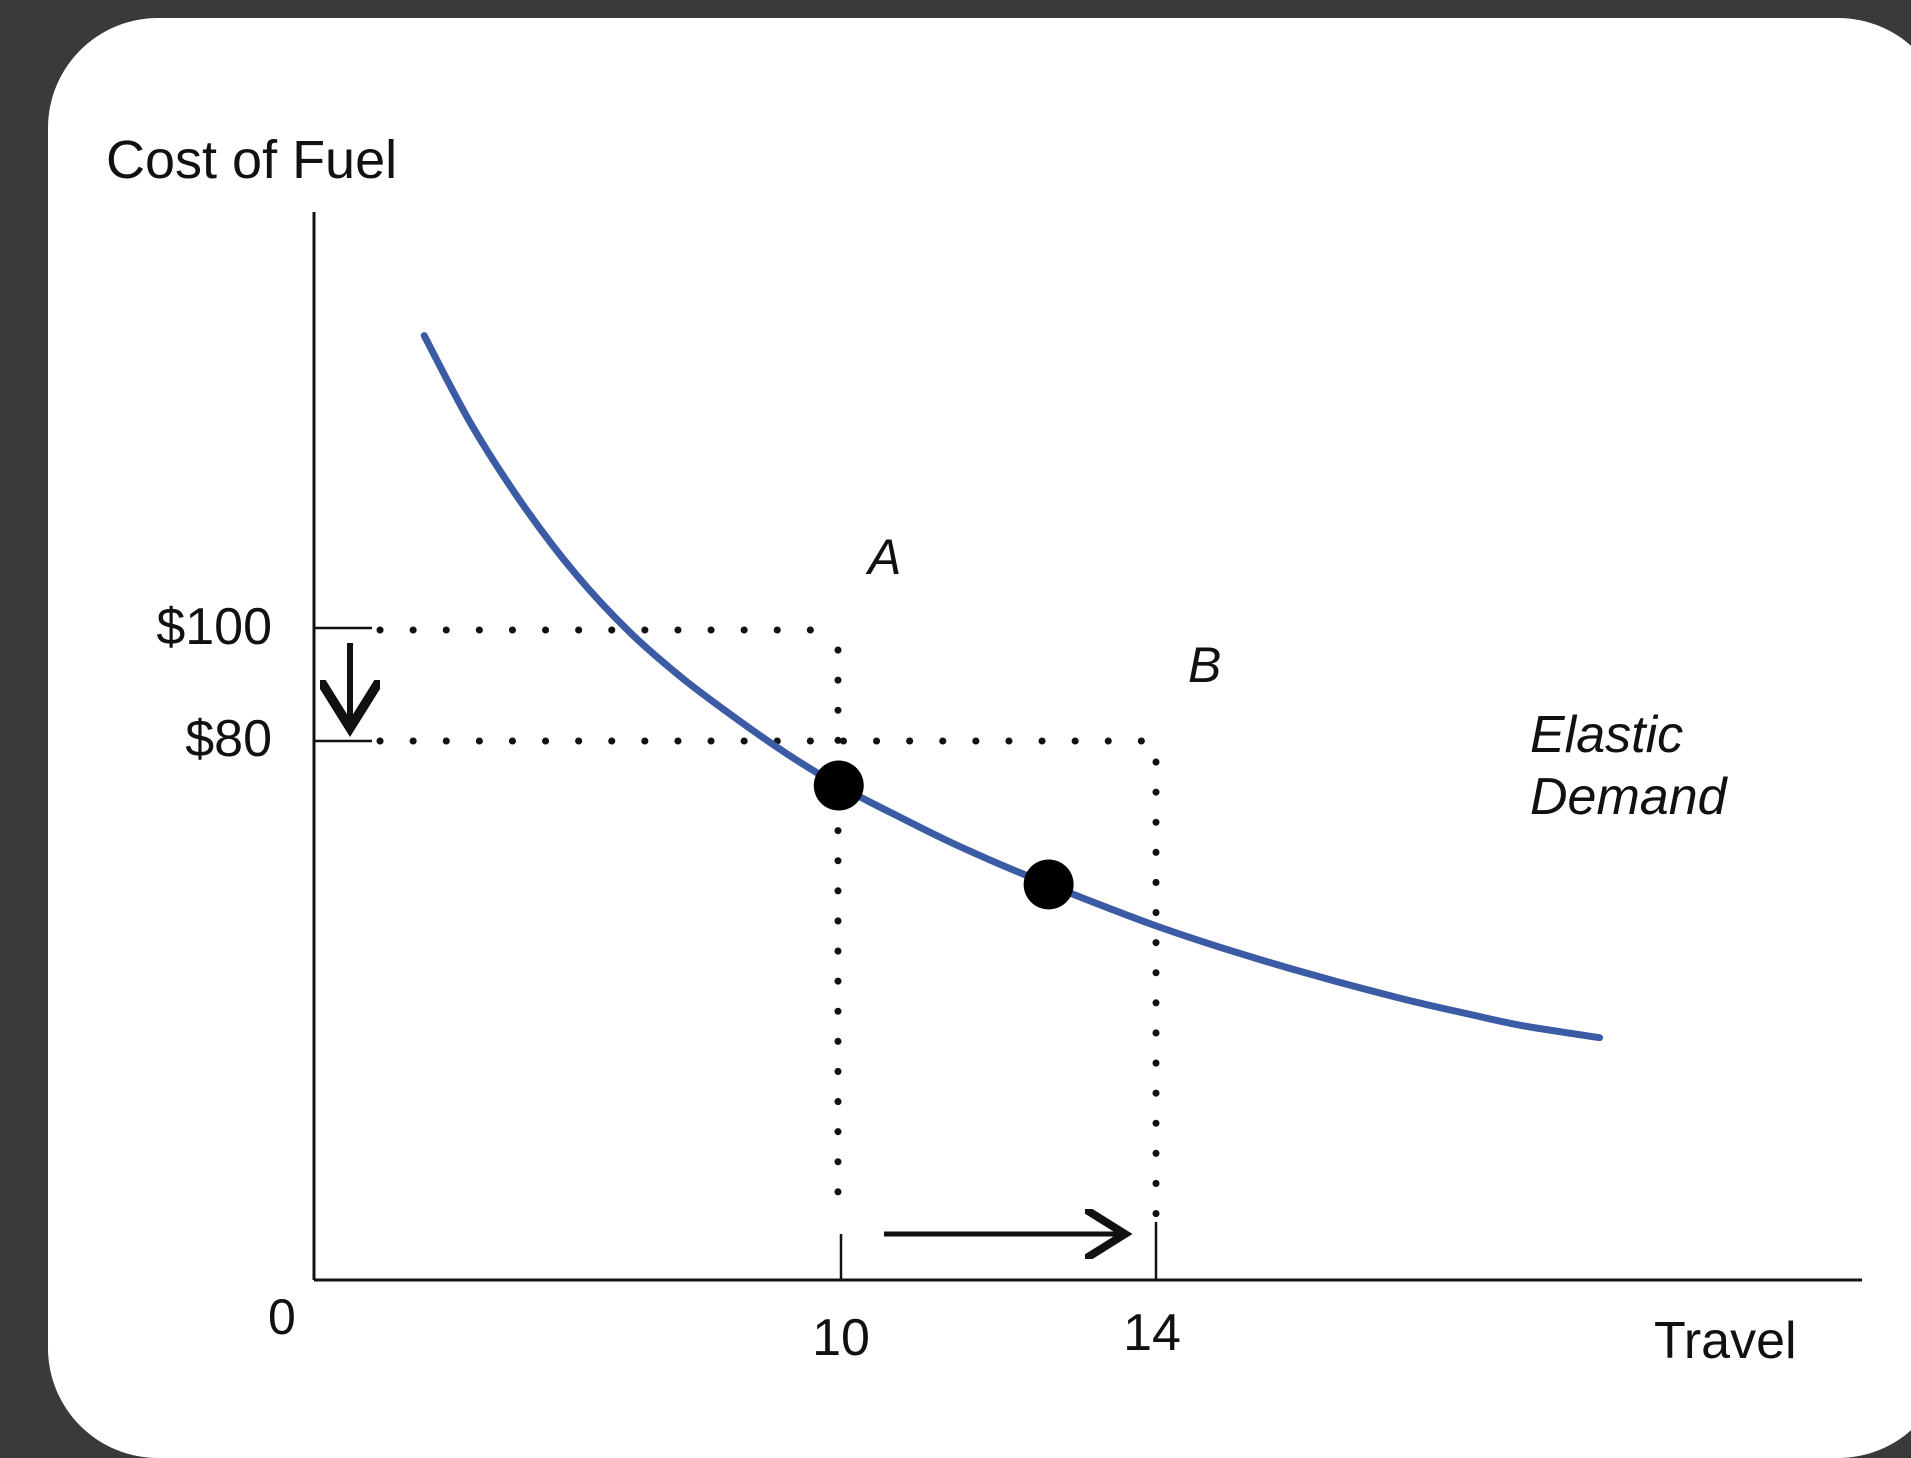 The image size is (1911, 1458). I want to click on y-axis-label: Cost of Fuel, so click(251, 160).